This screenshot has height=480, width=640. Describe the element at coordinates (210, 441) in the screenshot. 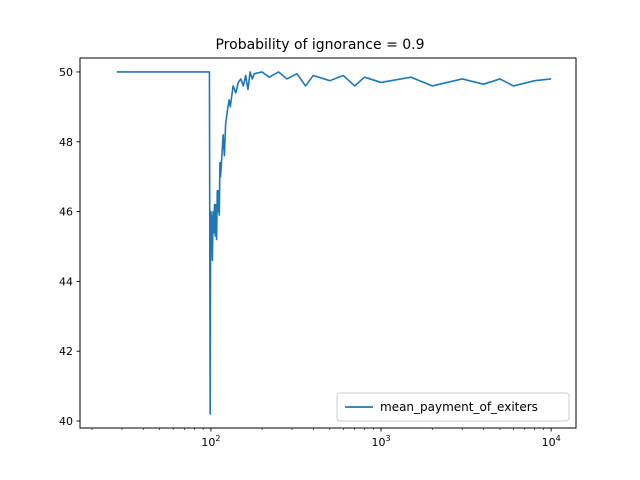

I see `x-tick-label: 10²` at that location.